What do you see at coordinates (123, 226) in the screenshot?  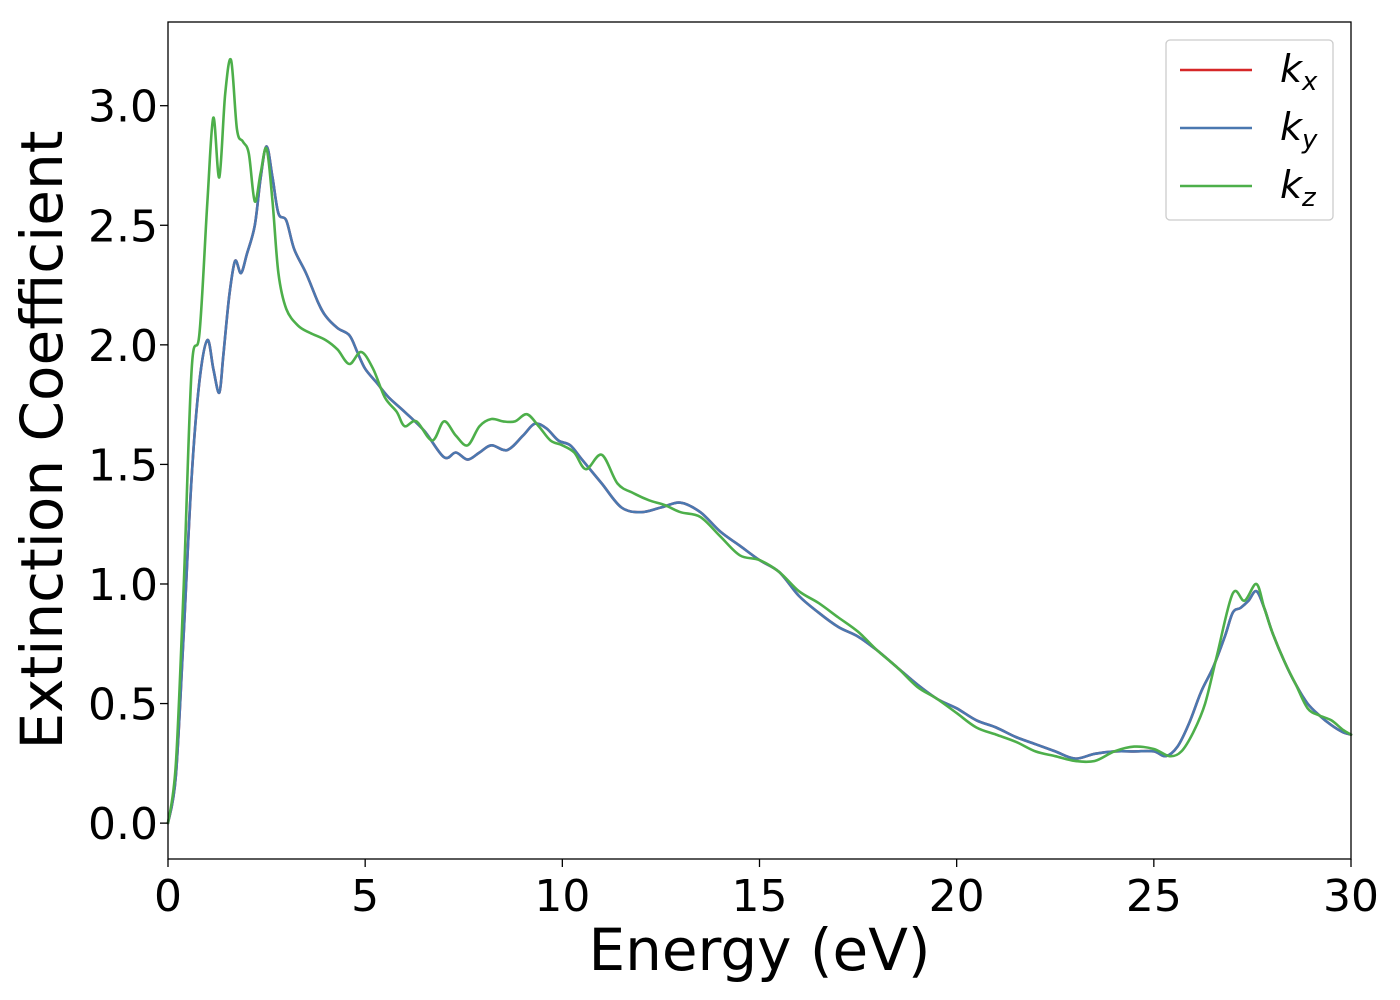 I see `y-tick-label: 2.5` at bounding box center [123, 226].